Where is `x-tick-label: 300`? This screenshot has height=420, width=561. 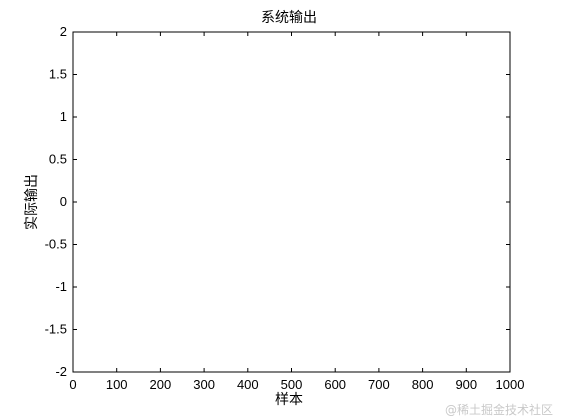
x-tick-label: 300 is located at coordinates (204, 384).